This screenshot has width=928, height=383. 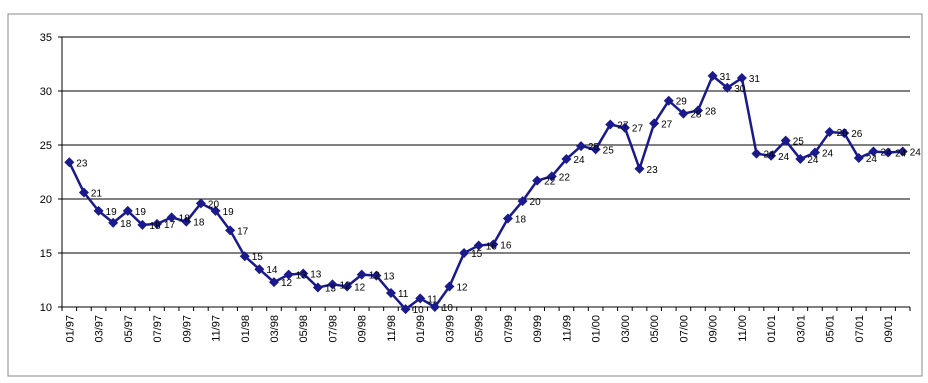 I want to click on x-tick-label: 05/99, so click(x=480, y=329).